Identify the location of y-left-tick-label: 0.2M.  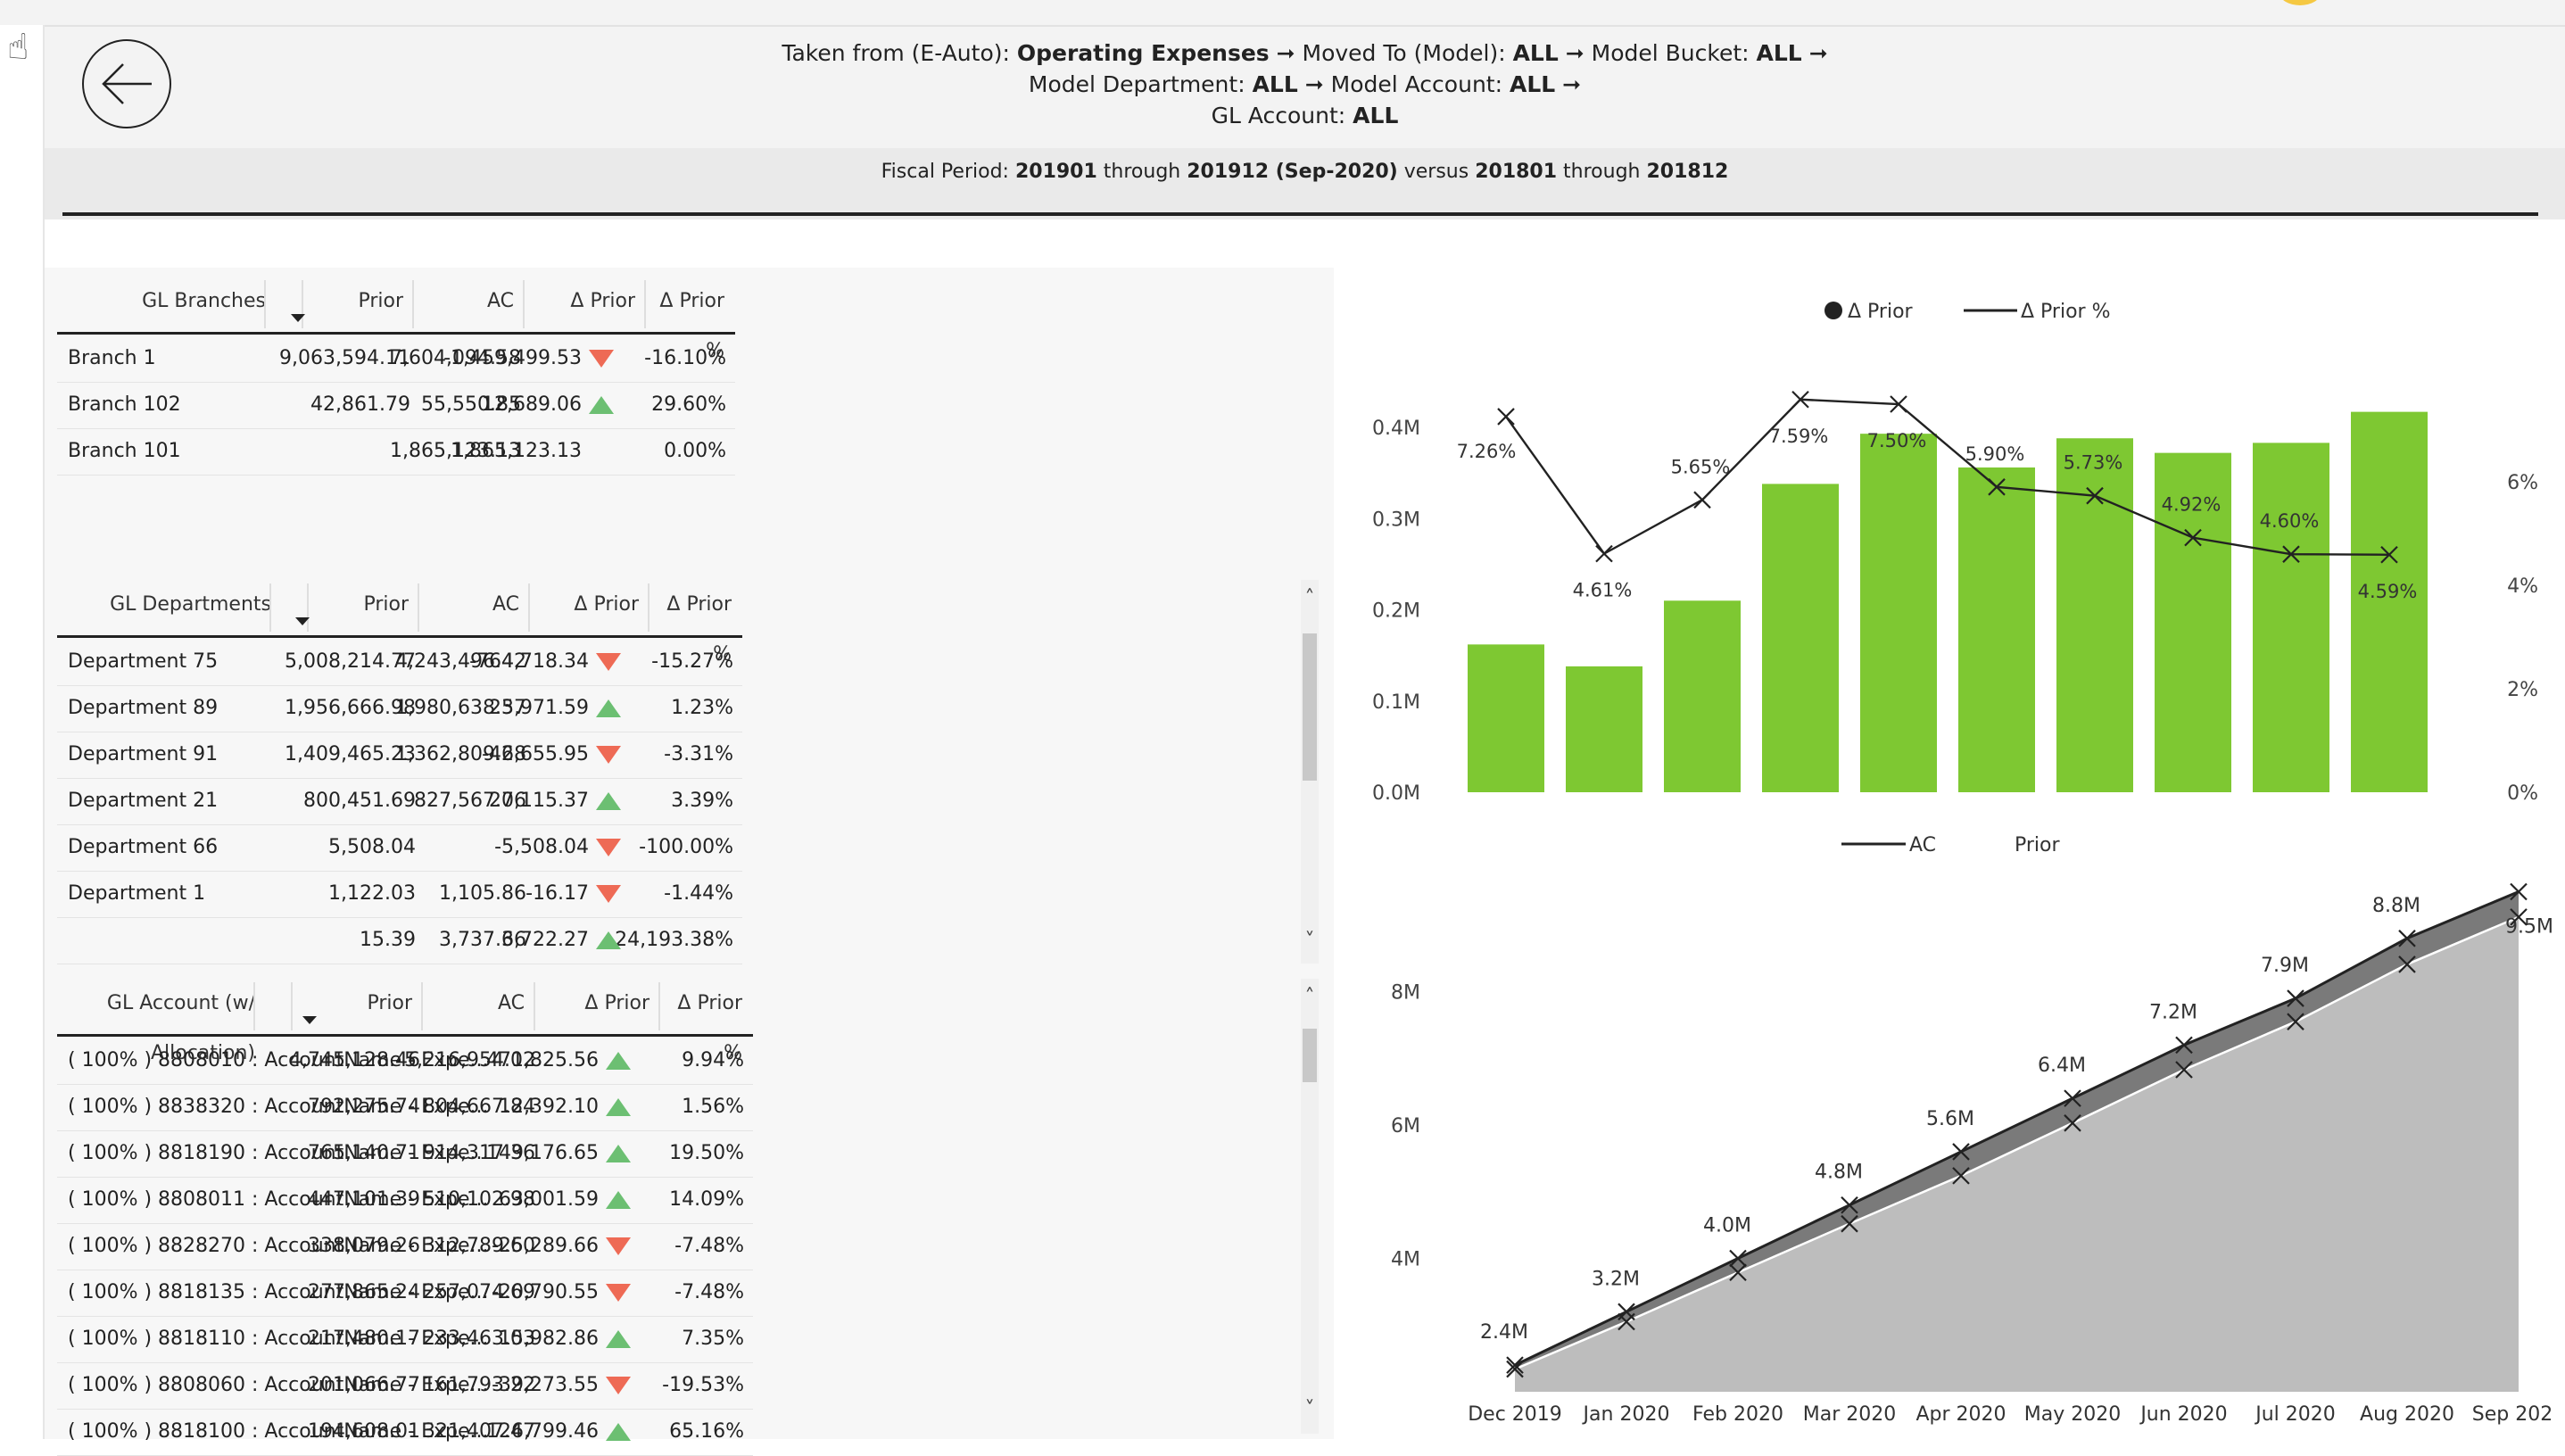
(1396, 612).